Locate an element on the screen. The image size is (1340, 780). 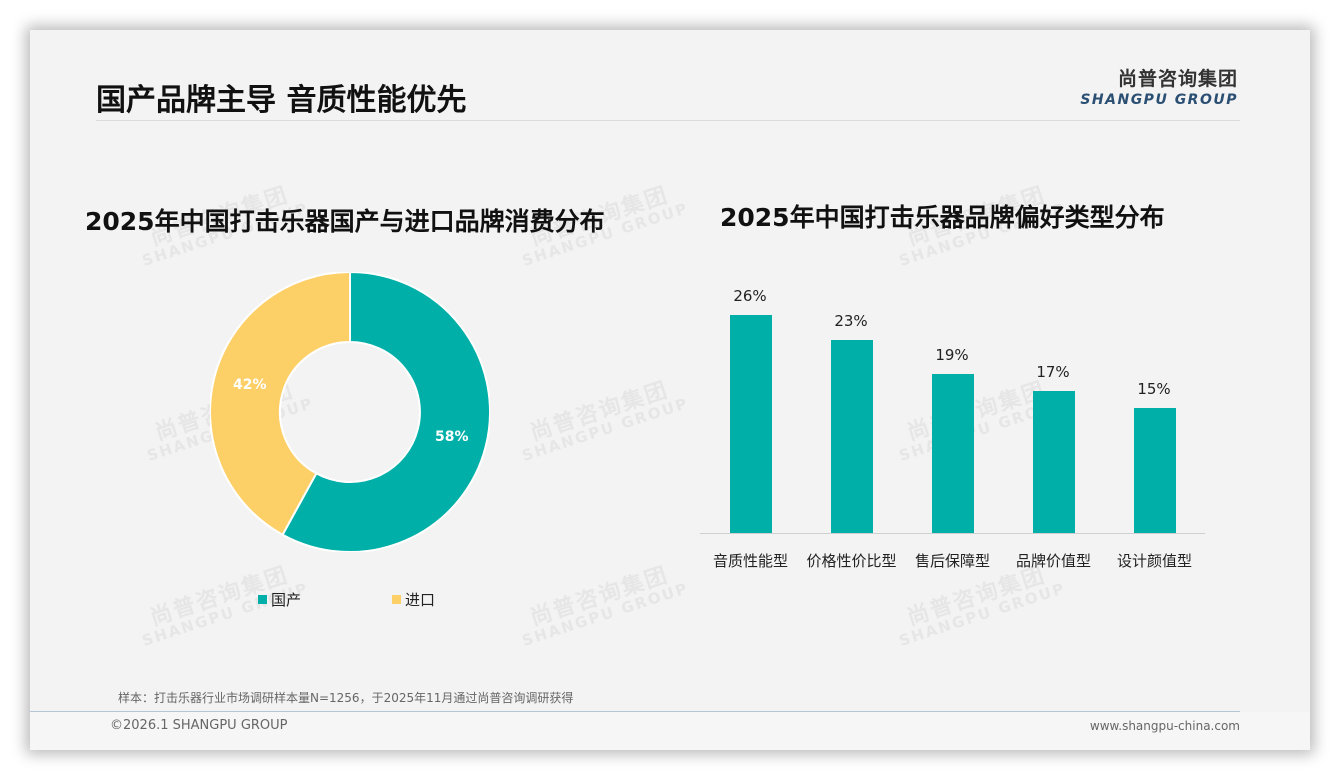
bar-value: 17% is located at coordinates (1053, 372).